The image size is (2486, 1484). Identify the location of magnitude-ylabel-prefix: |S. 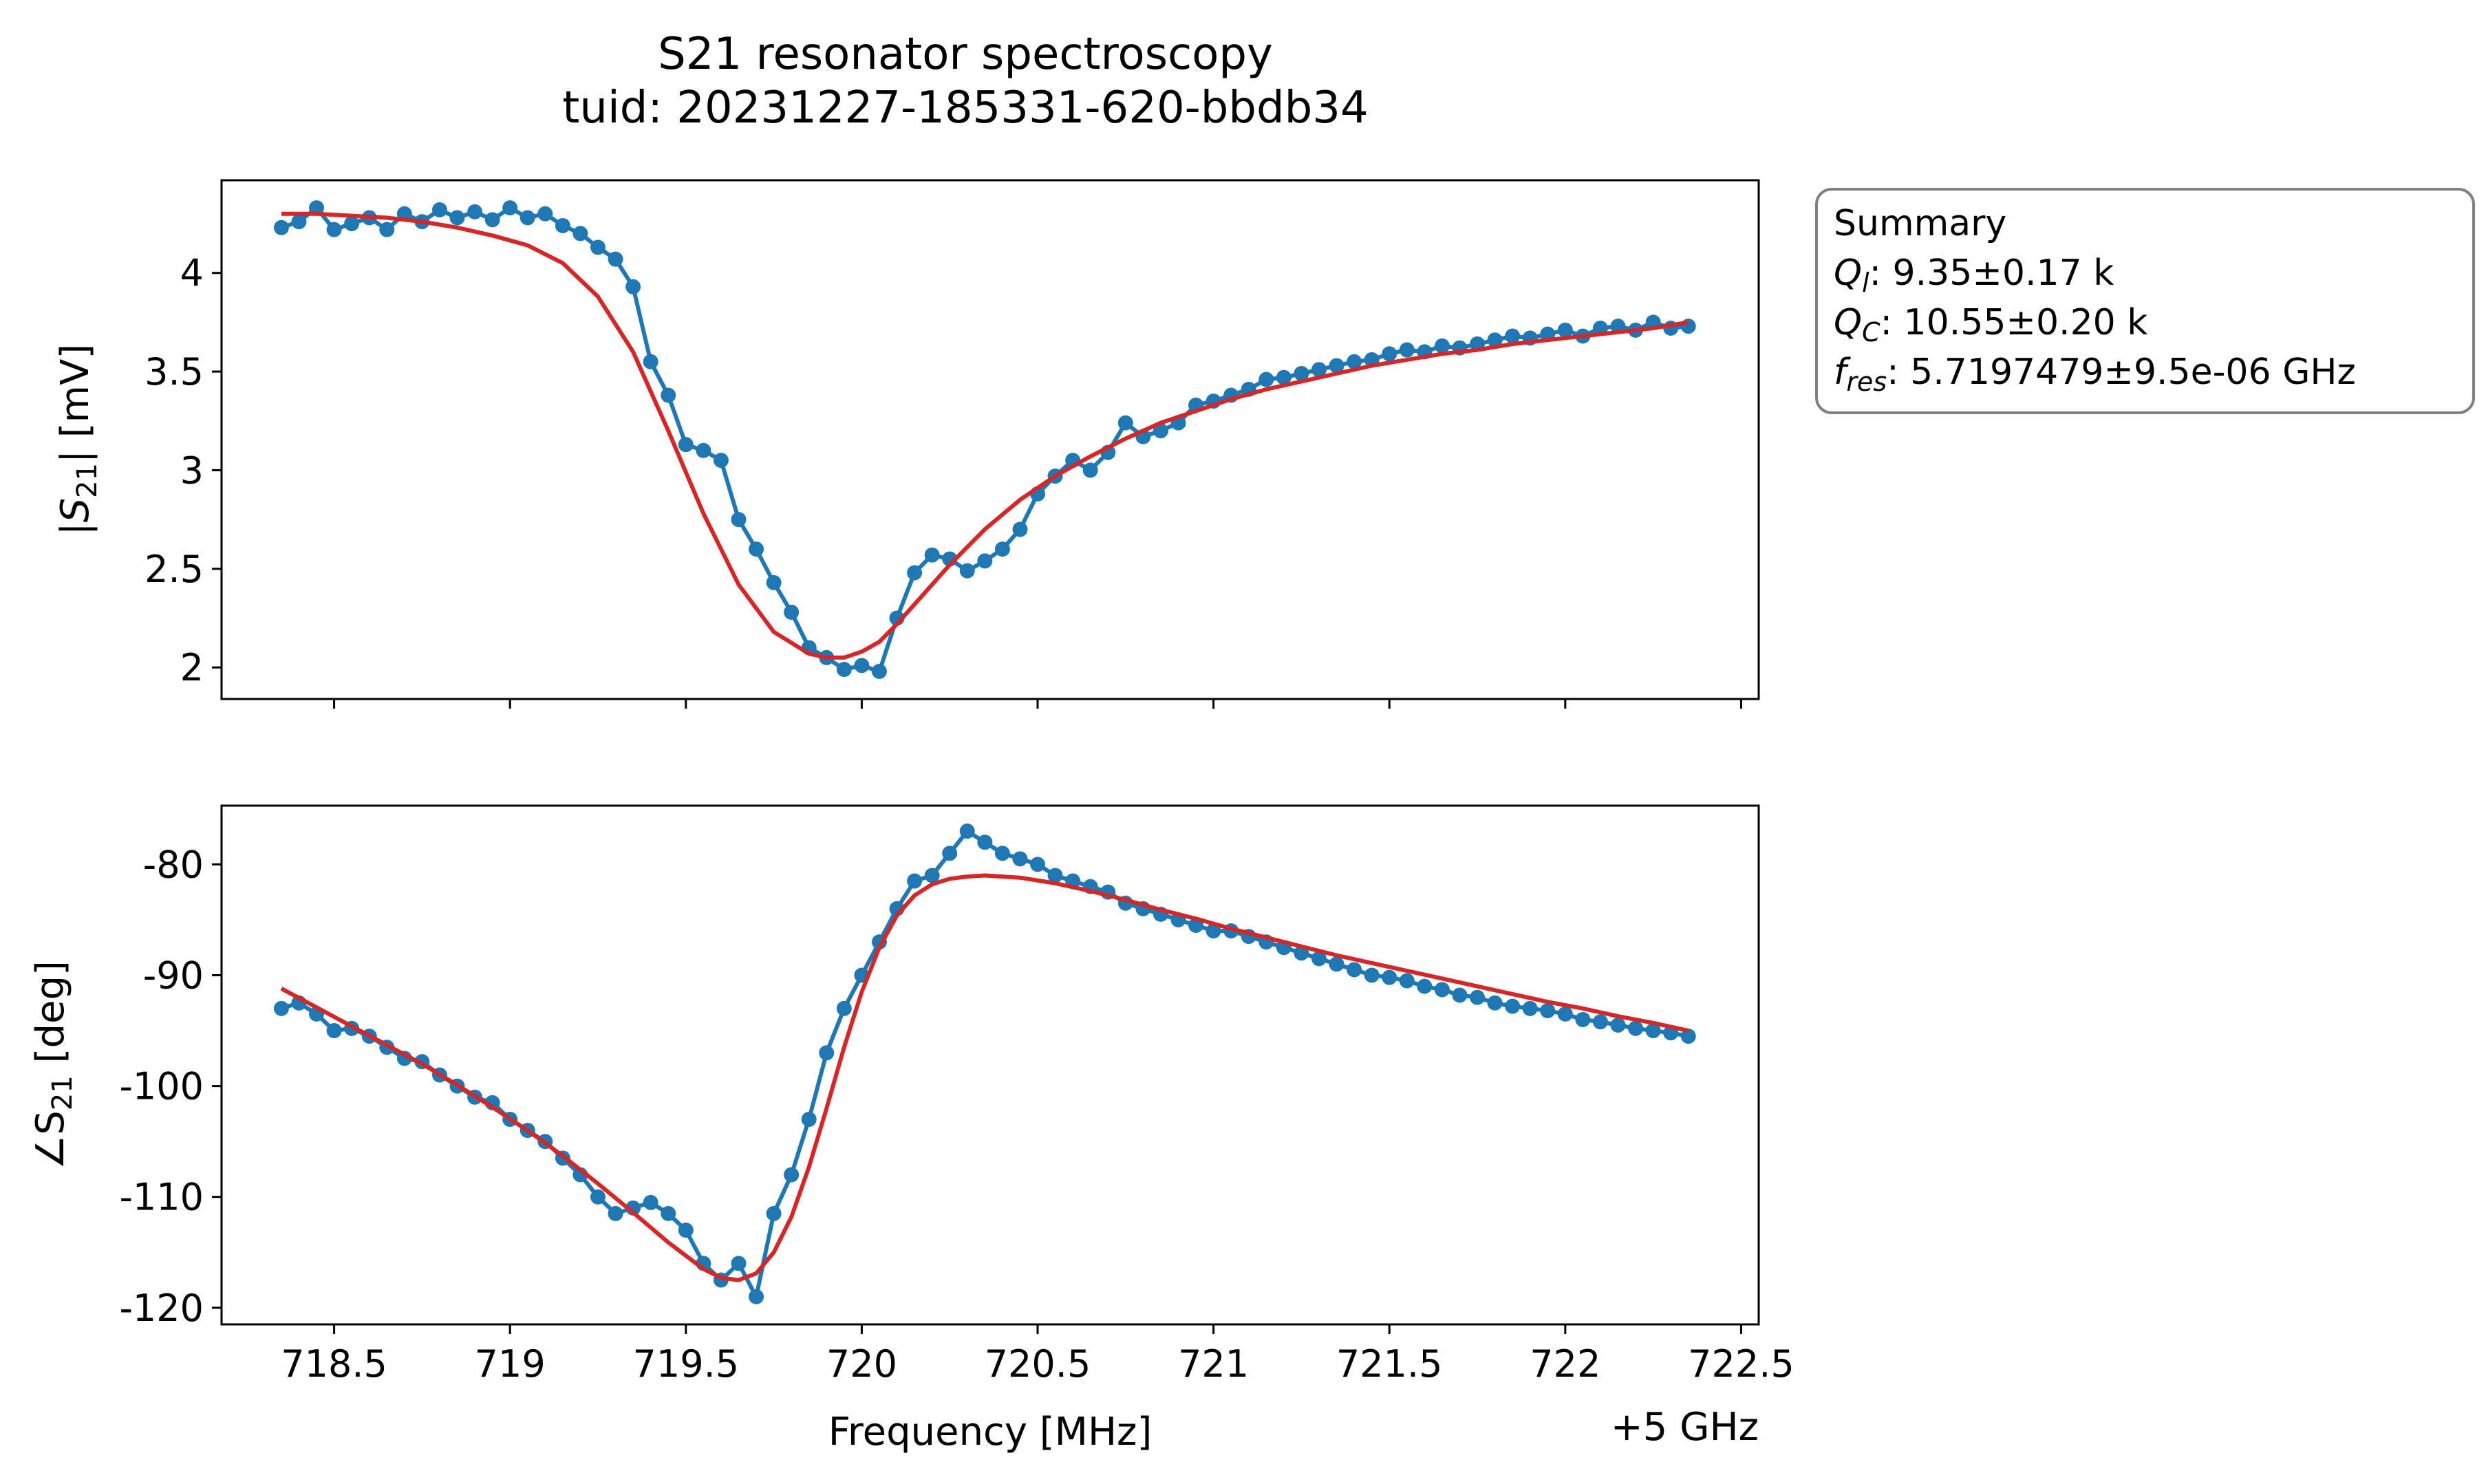
(75, 516).